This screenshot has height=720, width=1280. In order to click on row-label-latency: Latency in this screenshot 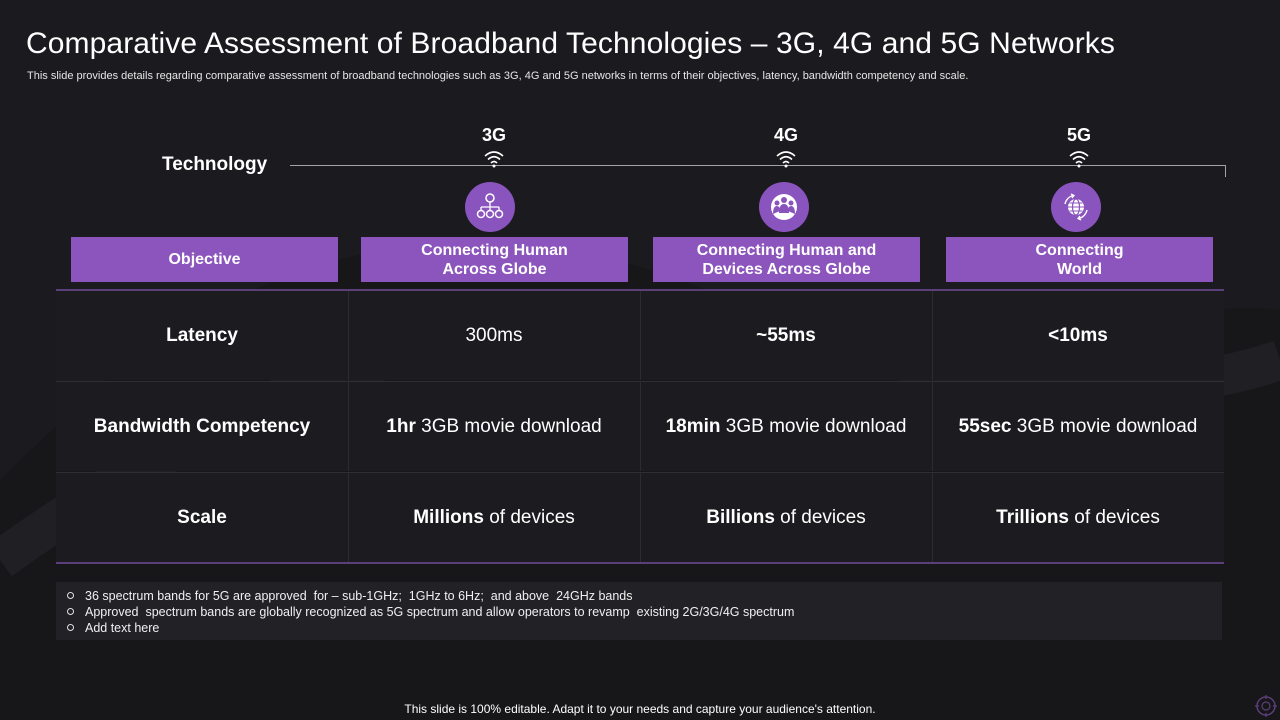, I will do `click(202, 335)`.